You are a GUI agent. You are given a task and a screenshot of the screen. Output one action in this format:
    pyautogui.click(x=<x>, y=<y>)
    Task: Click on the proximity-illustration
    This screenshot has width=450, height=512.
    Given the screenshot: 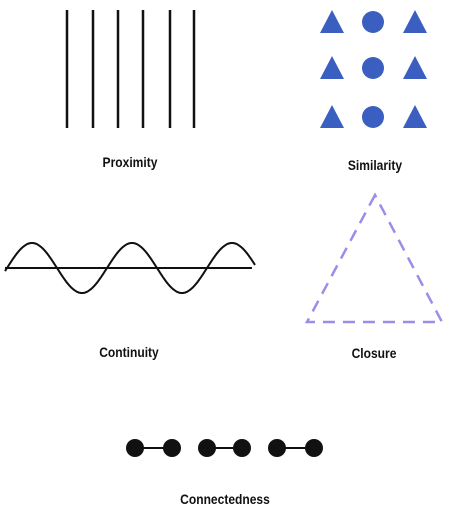 What is the action you would take?
    pyautogui.click(x=130, y=69)
    